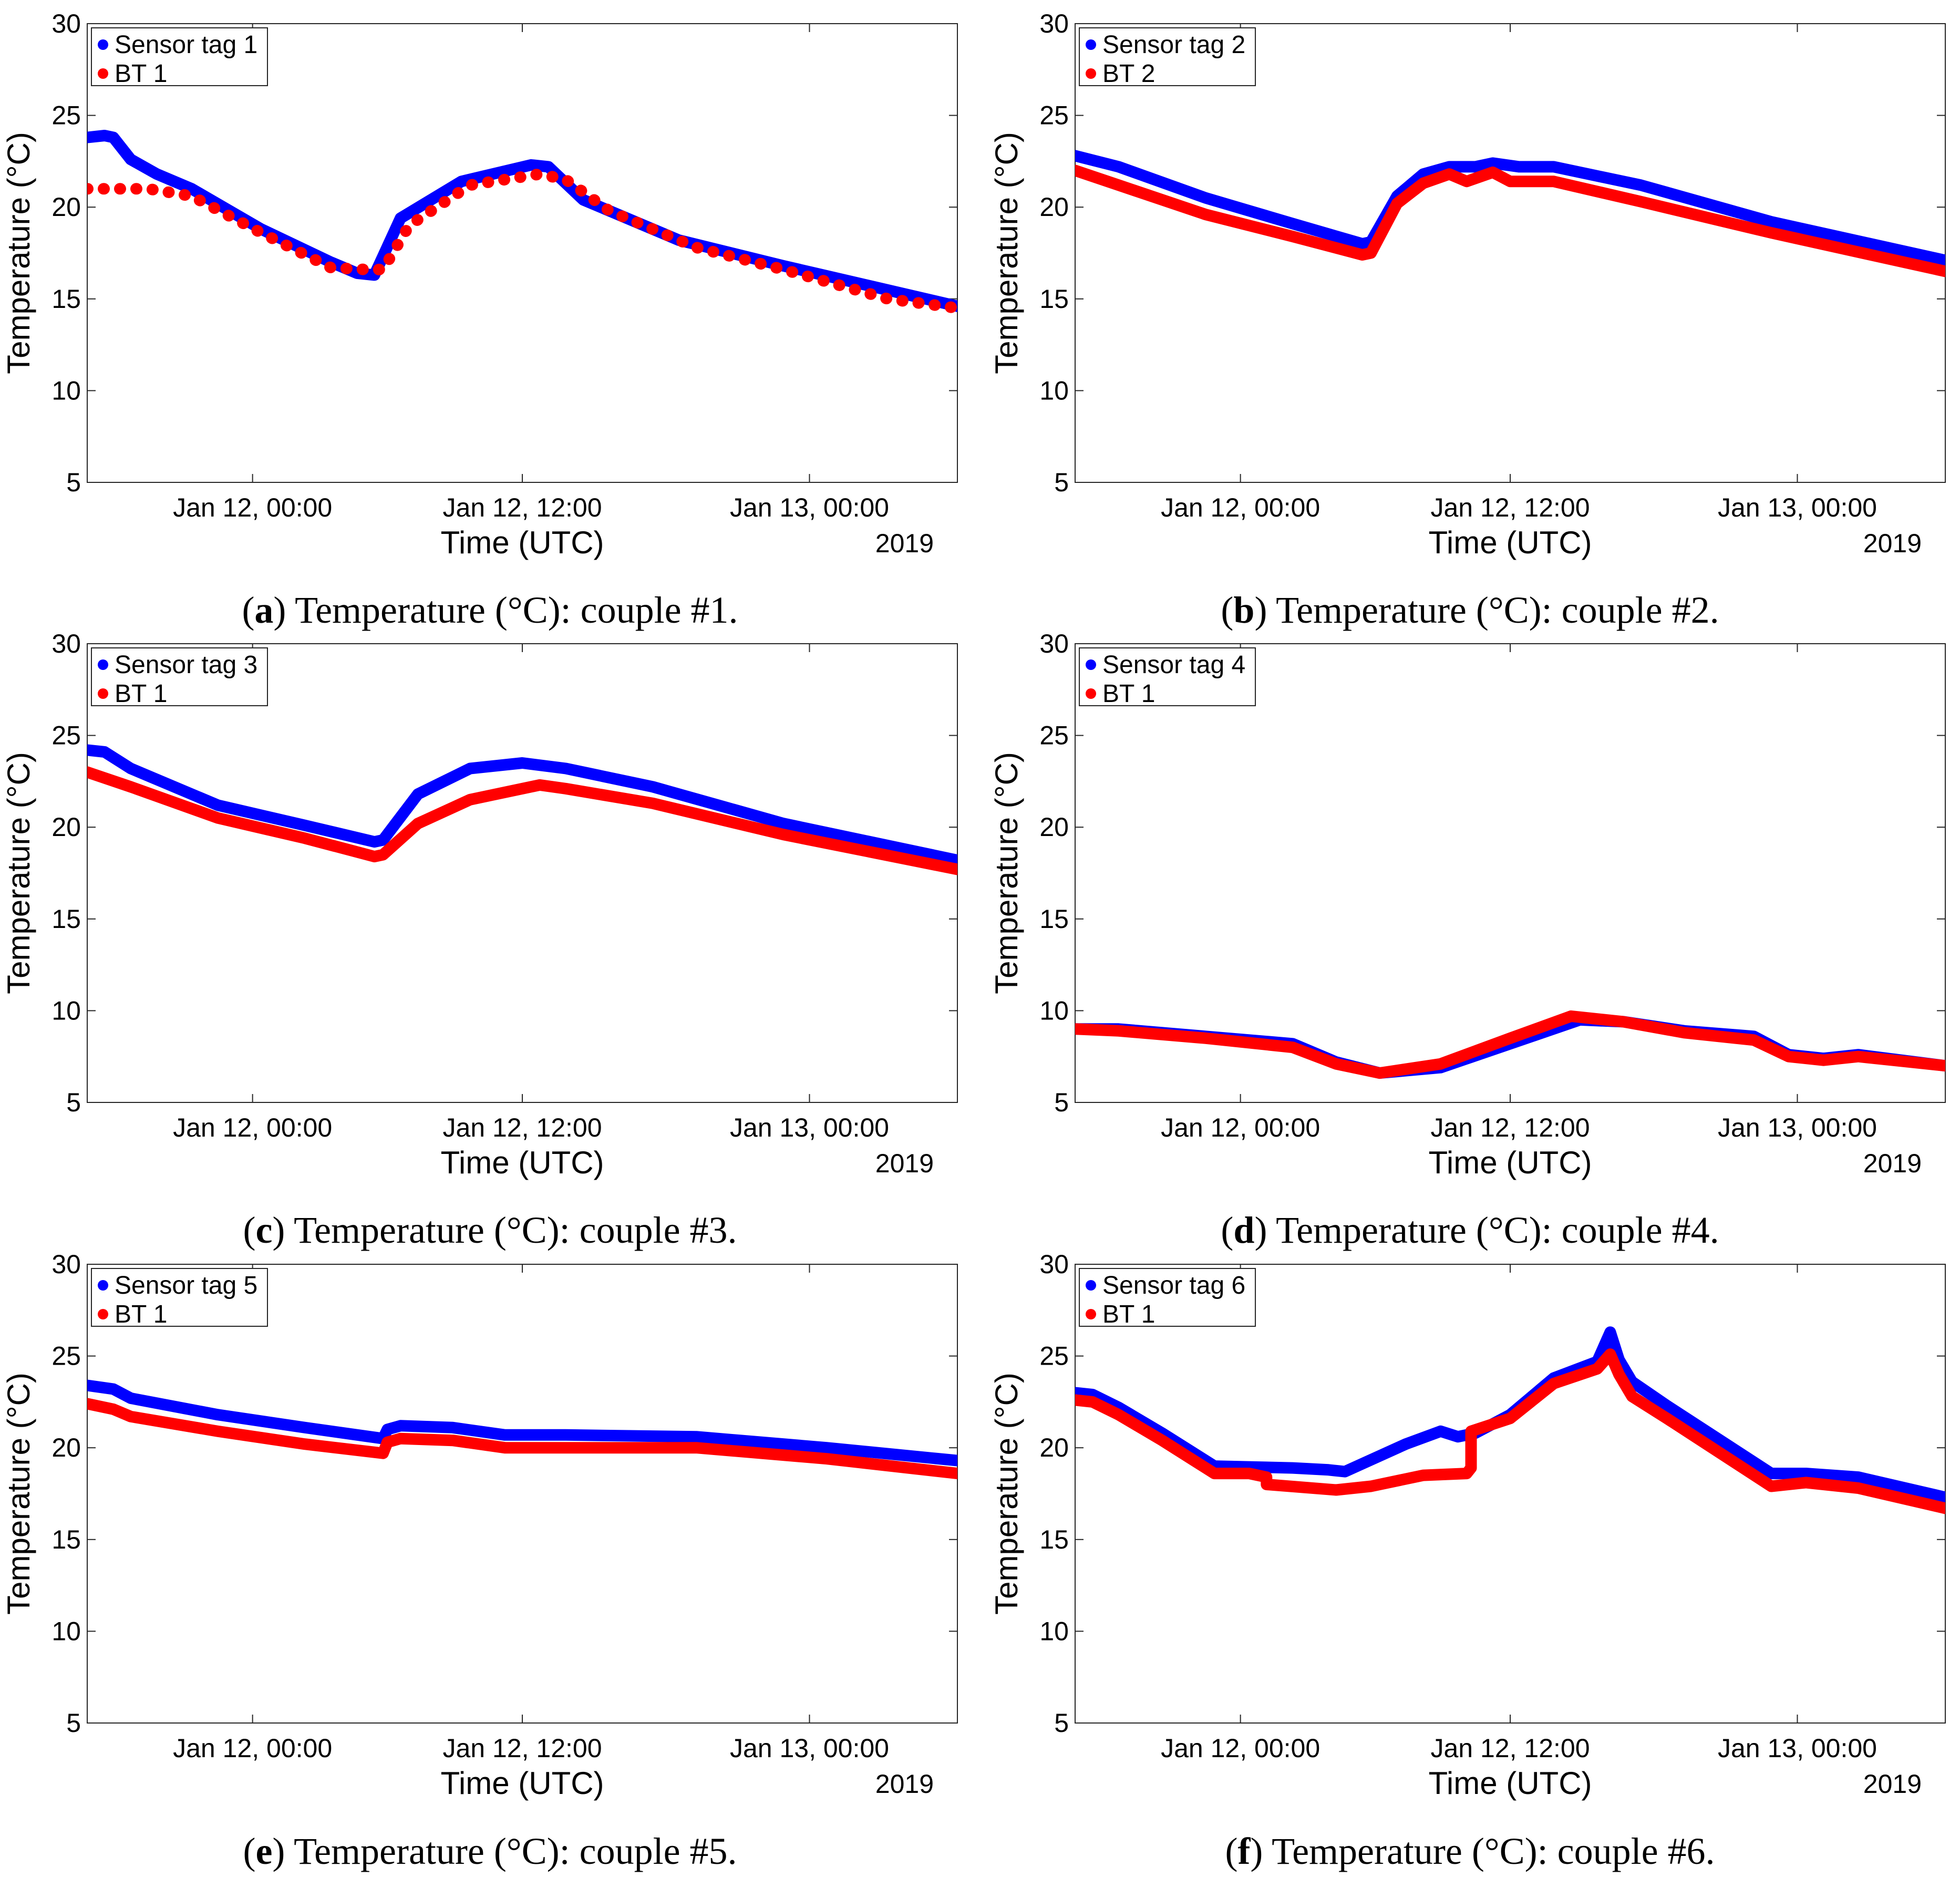 This screenshot has width=1960, height=1888. Describe the element at coordinates (1494, 1851) in the screenshot. I see `caption-text: Temperature (°C): couple #6.` at that location.